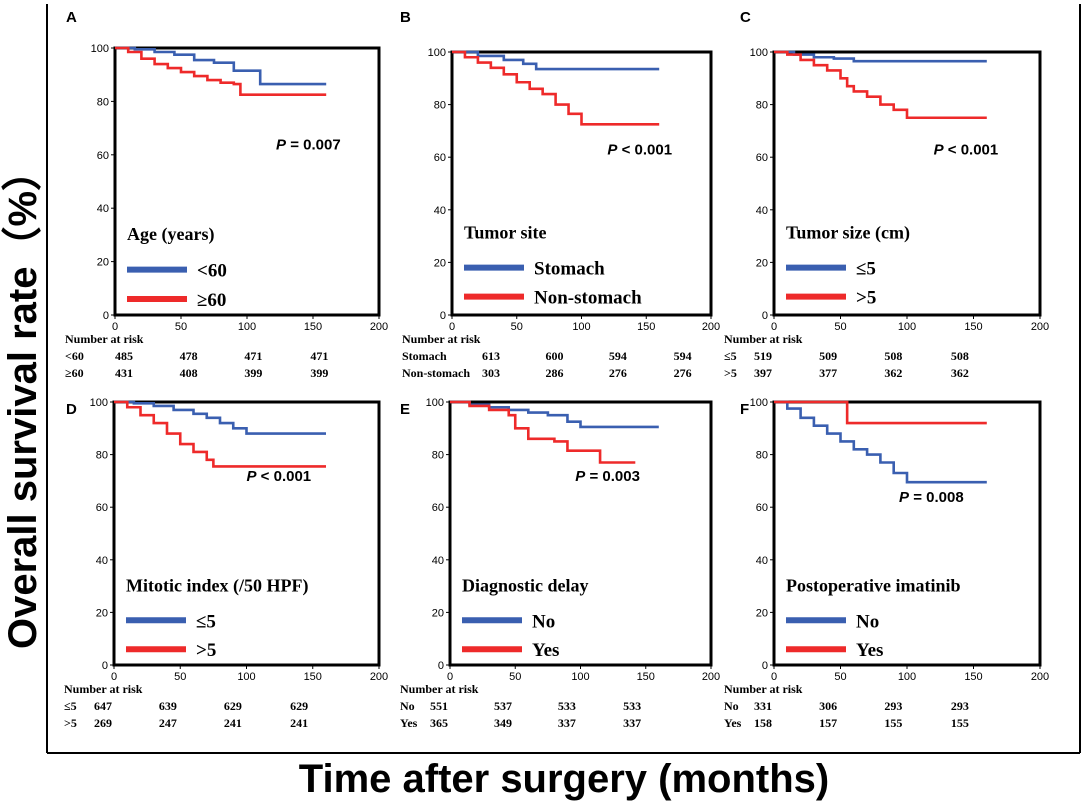 The width and height of the screenshot is (1084, 807). Describe the element at coordinates (618, 373) in the screenshot. I see `risk-value: 276` at that location.